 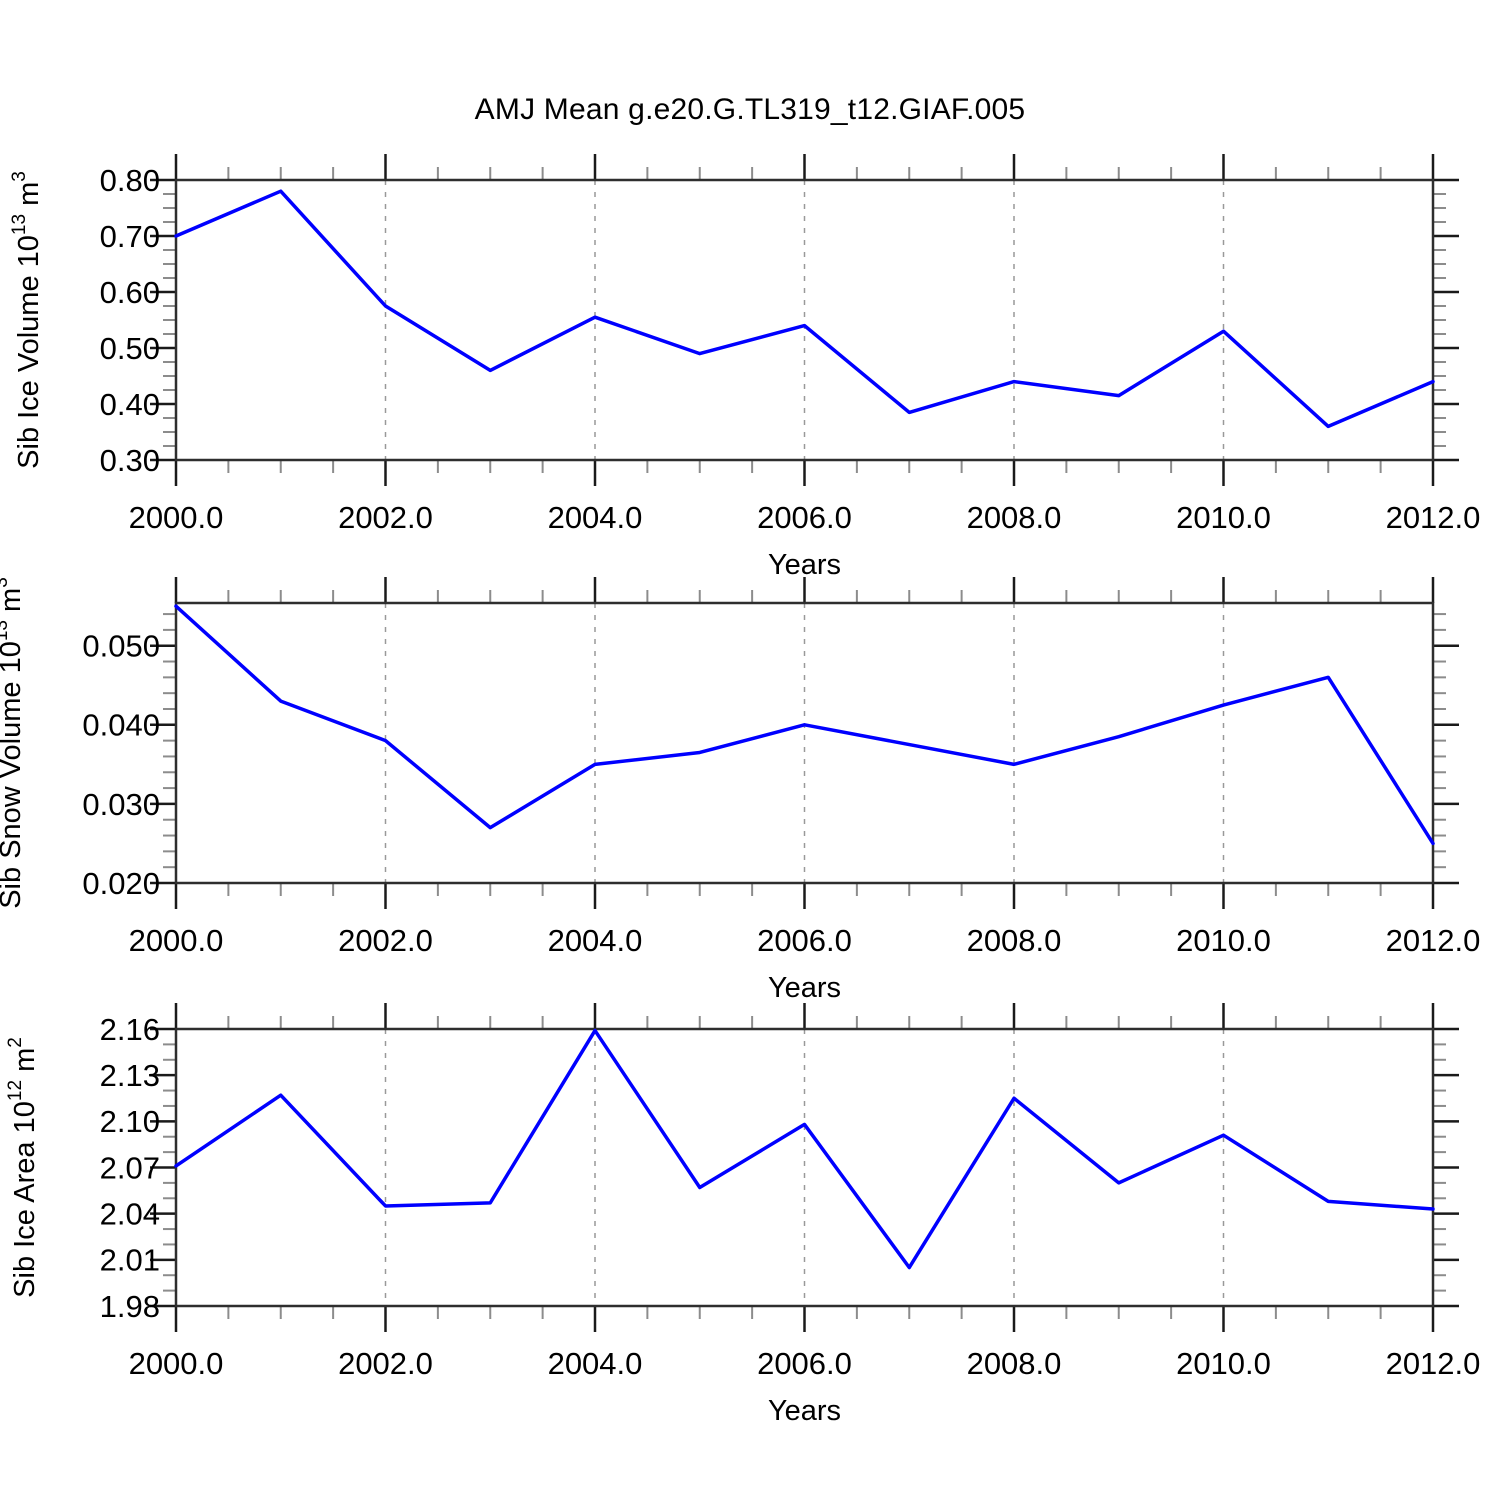 I want to click on y-axis-title: Sib Ice Area 1012 m2, so click(x=23, y=1167).